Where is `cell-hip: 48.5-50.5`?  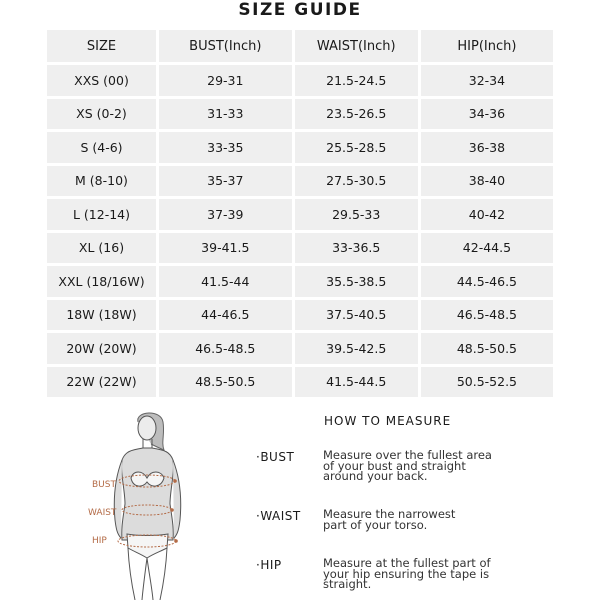 cell-hip: 48.5-50.5 is located at coordinates (485, 348).